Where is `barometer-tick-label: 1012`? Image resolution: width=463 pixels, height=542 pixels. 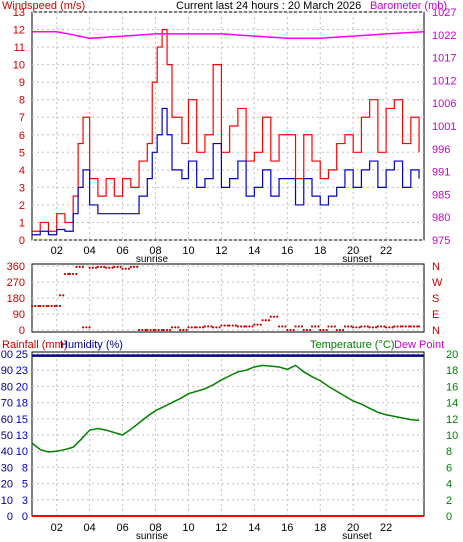
barometer-tick-label: 1012 is located at coordinates (444, 81).